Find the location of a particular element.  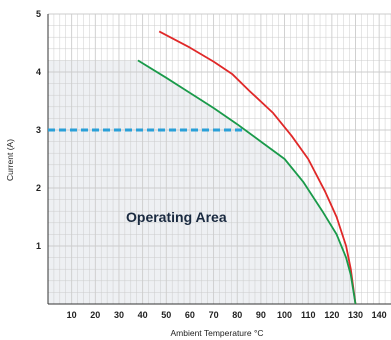

y-tick-label: 3 is located at coordinates (38, 130).